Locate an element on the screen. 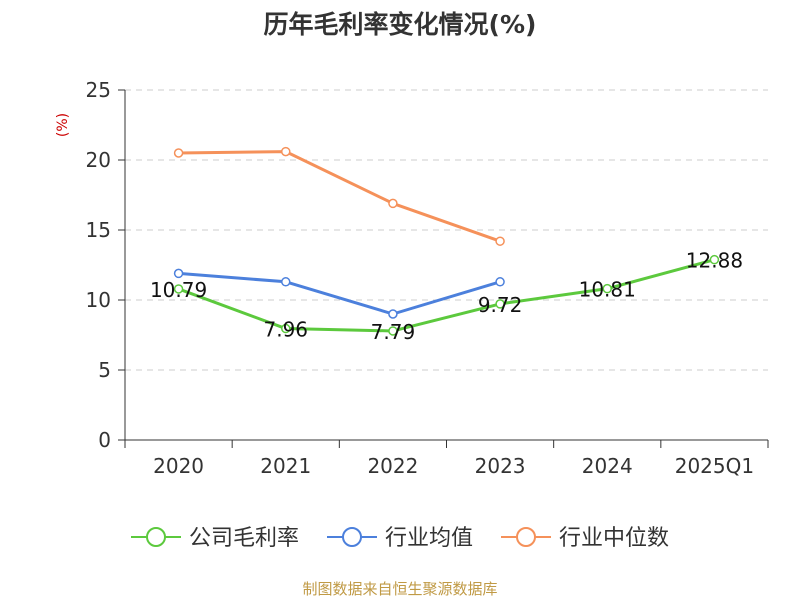 The width and height of the screenshot is (800, 600). y-tick-label: 20 is located at coordinates (98, 160).